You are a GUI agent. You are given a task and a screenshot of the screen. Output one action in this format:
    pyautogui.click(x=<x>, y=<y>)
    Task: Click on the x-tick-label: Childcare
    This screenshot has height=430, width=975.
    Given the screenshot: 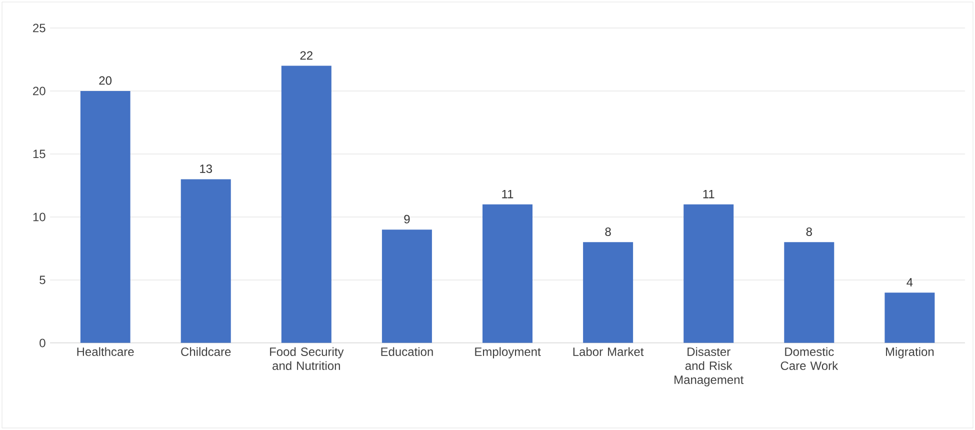 What is the action you would take?
    pyautogui.click(x=206, y=351)
    